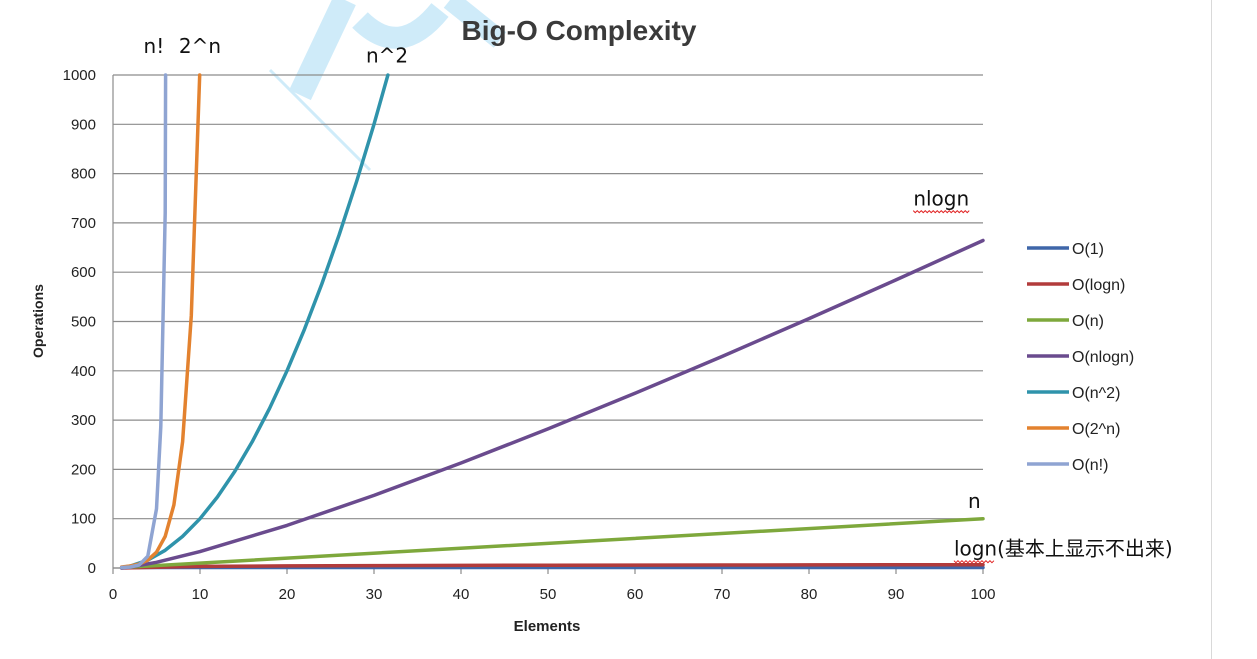  I want to click on x-tick-label: 100, so click(982, 594).